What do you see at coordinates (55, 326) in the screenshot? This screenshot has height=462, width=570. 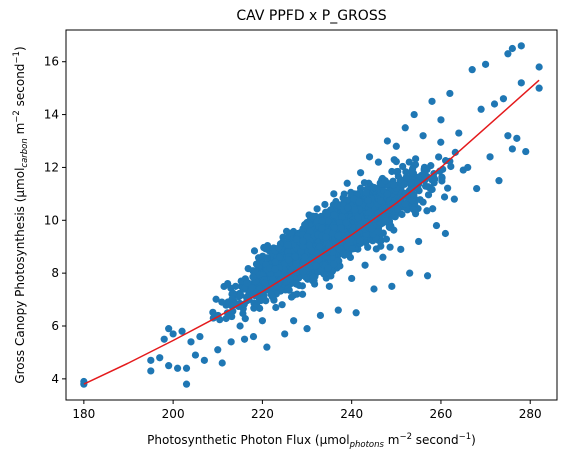 I see `y-tick-label: 6` at bounding box center [55, 326].